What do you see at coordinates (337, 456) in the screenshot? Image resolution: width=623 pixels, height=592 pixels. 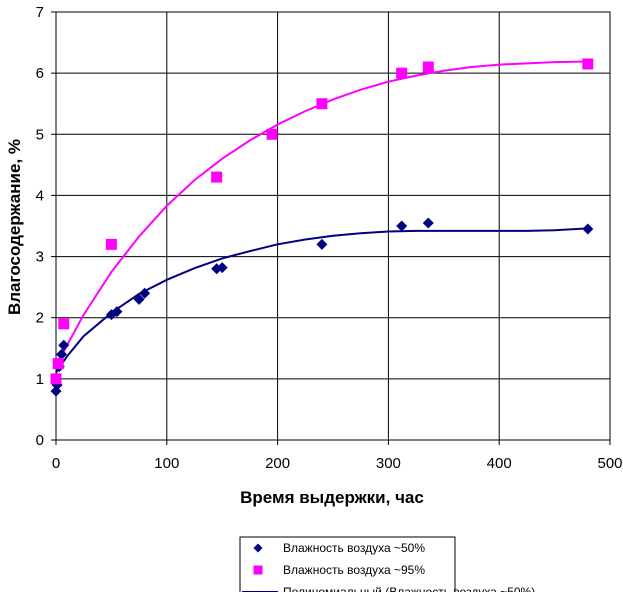 I see `x-axis-ticks: 0 100 200 300 400 500` at bounding box center [337, 456].